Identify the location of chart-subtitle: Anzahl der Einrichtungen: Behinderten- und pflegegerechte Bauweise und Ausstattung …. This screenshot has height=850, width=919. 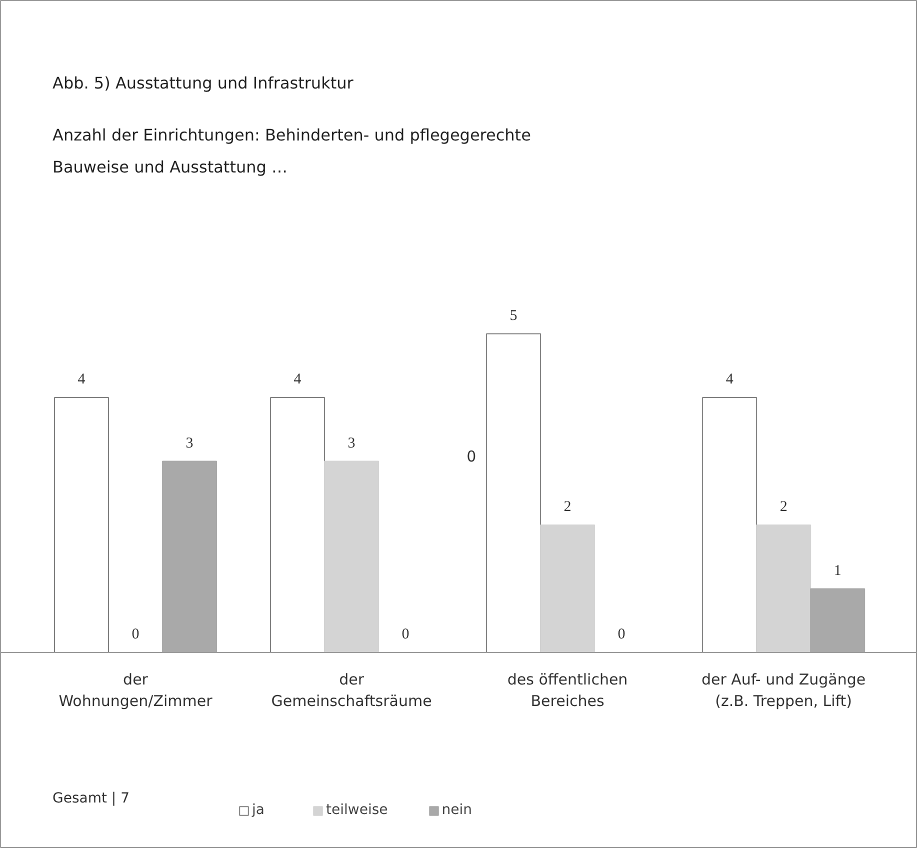
(291, 151).